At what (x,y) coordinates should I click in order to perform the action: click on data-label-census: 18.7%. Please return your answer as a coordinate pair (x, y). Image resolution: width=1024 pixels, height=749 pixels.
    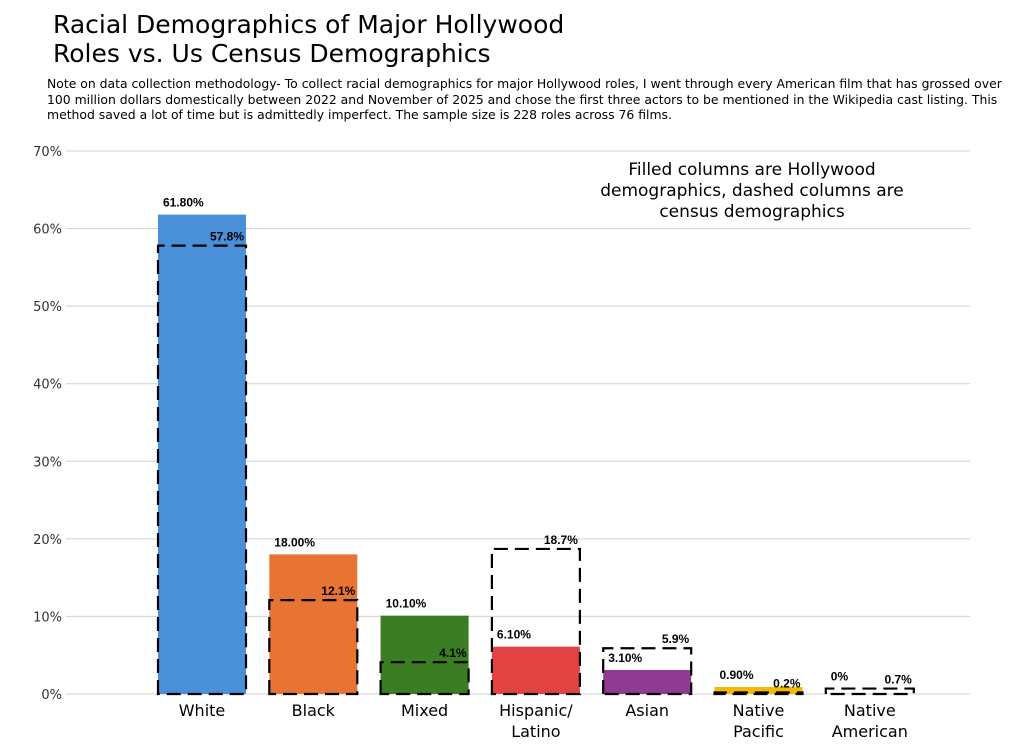
    Looking at the image, I should click on (561, 540).